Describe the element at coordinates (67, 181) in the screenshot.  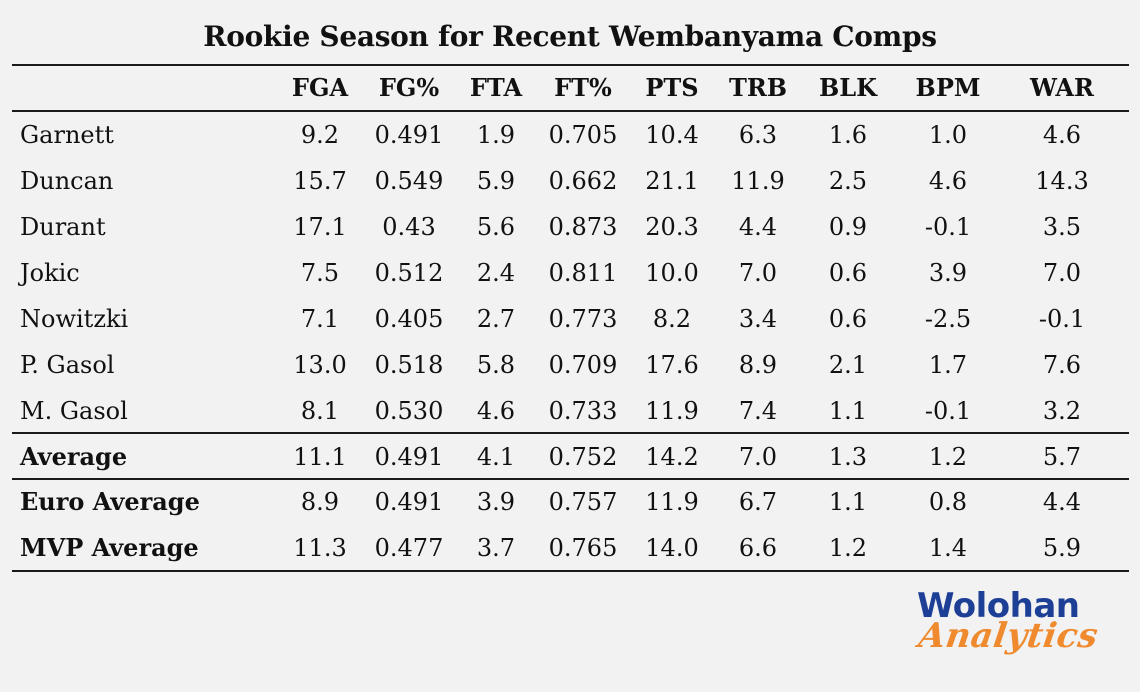
I see `row-label: Duncan` at that location.